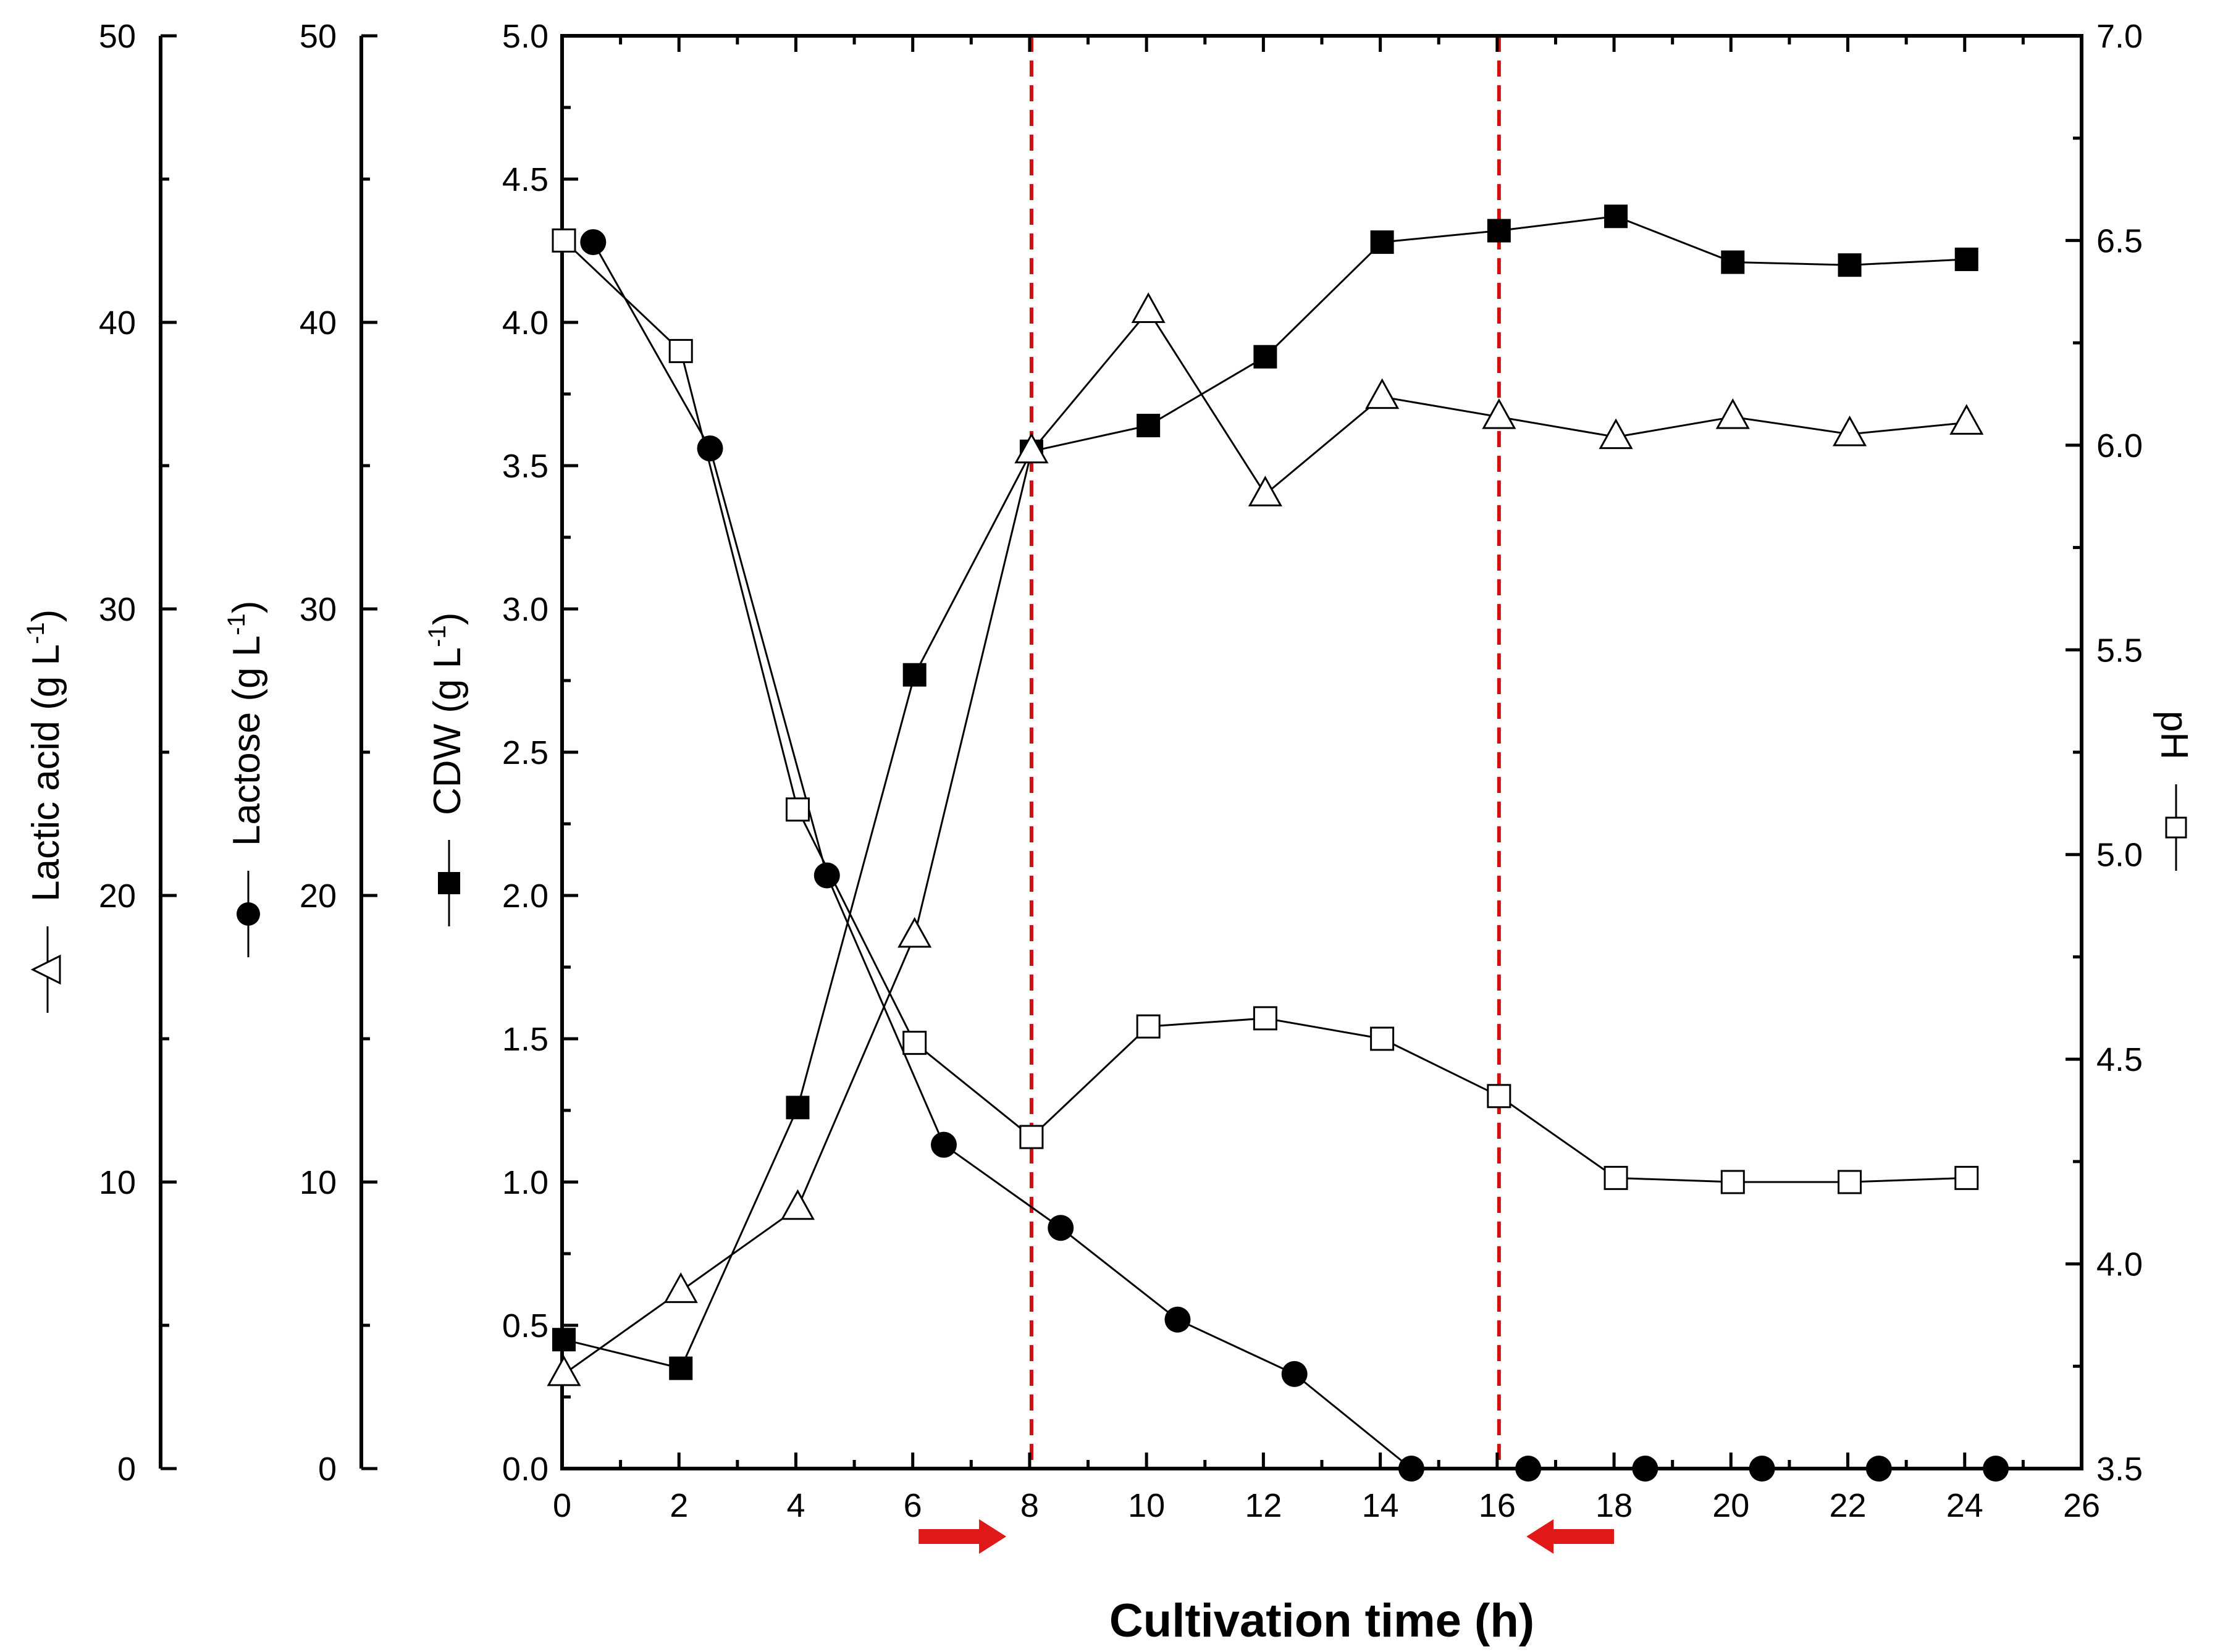 The image size is (2215, 1652). What do you see at coordinates (1847, 1505) in the screenshot?
I see `x-tick-label: 22` at bounding box center [1847, 1505].